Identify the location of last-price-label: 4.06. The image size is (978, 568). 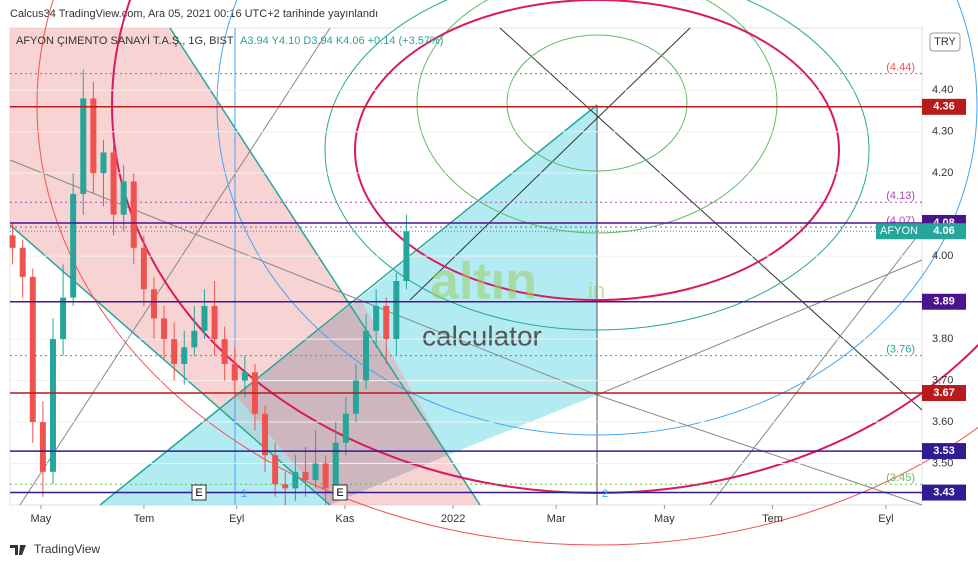
(943, 231).